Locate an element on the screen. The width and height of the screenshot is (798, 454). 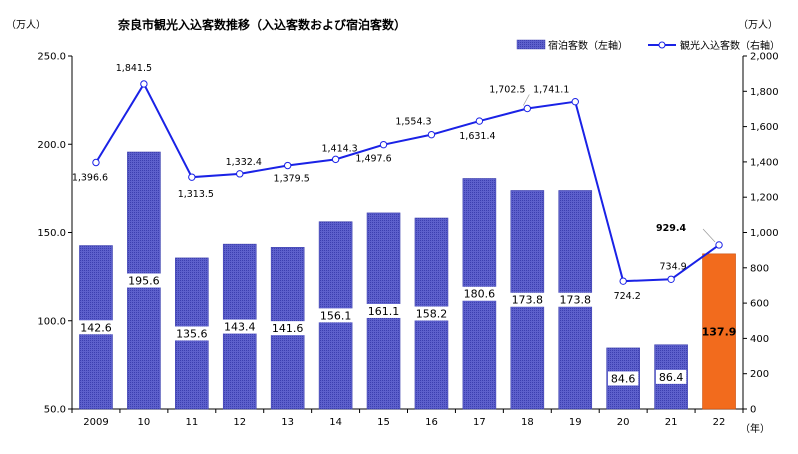
line-value-label: 1,396.6 is located at coordinates (90, 178).